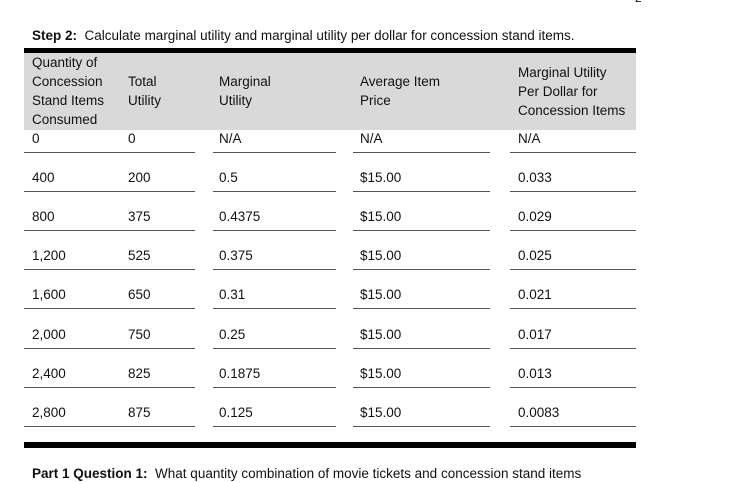  Describe the element at coordinates (49, 295) in the screenshot. I see `cell: 1,600` at that location.